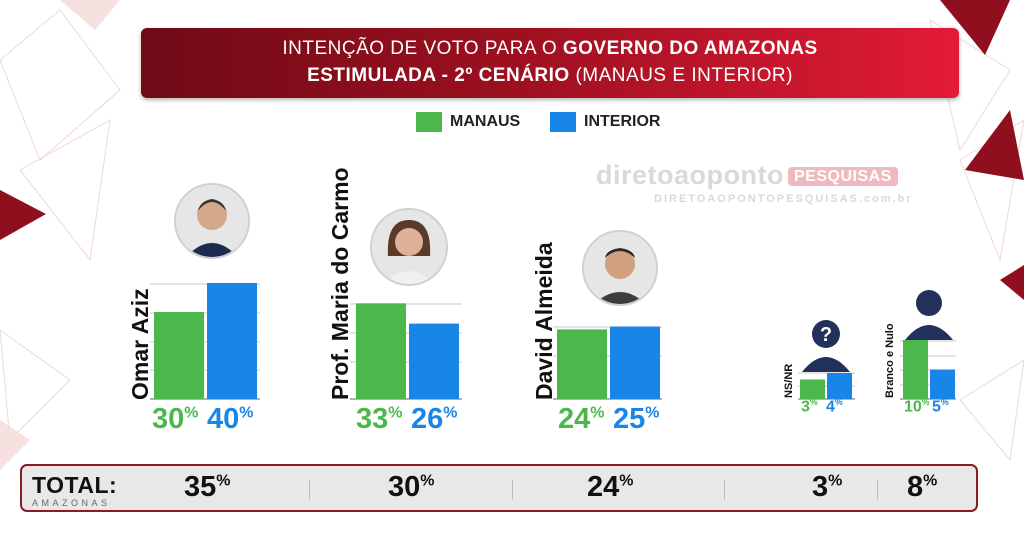 The width and height of the screenshot is (1024, 537). Describe the element at coordinates (75, 485) in the screenshot. I see `total-label: TOTAL:` at that location.